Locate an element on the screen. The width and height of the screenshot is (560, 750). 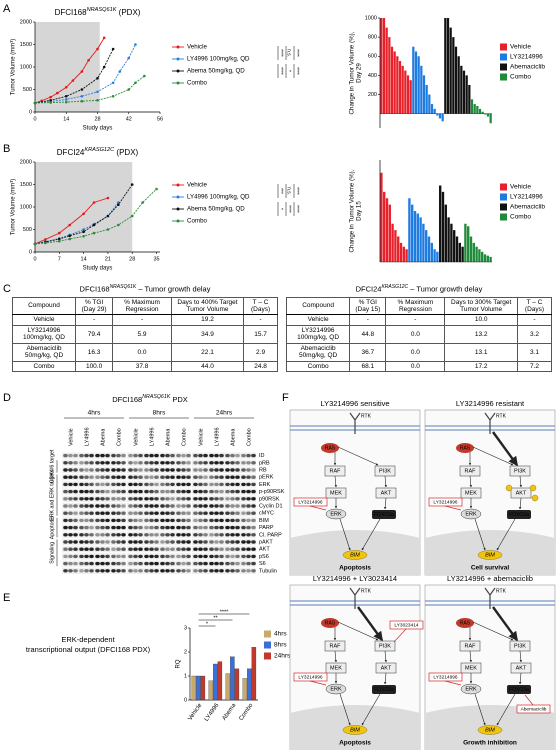
y-tick-label: 1500 is located at coordinates (26, 45).